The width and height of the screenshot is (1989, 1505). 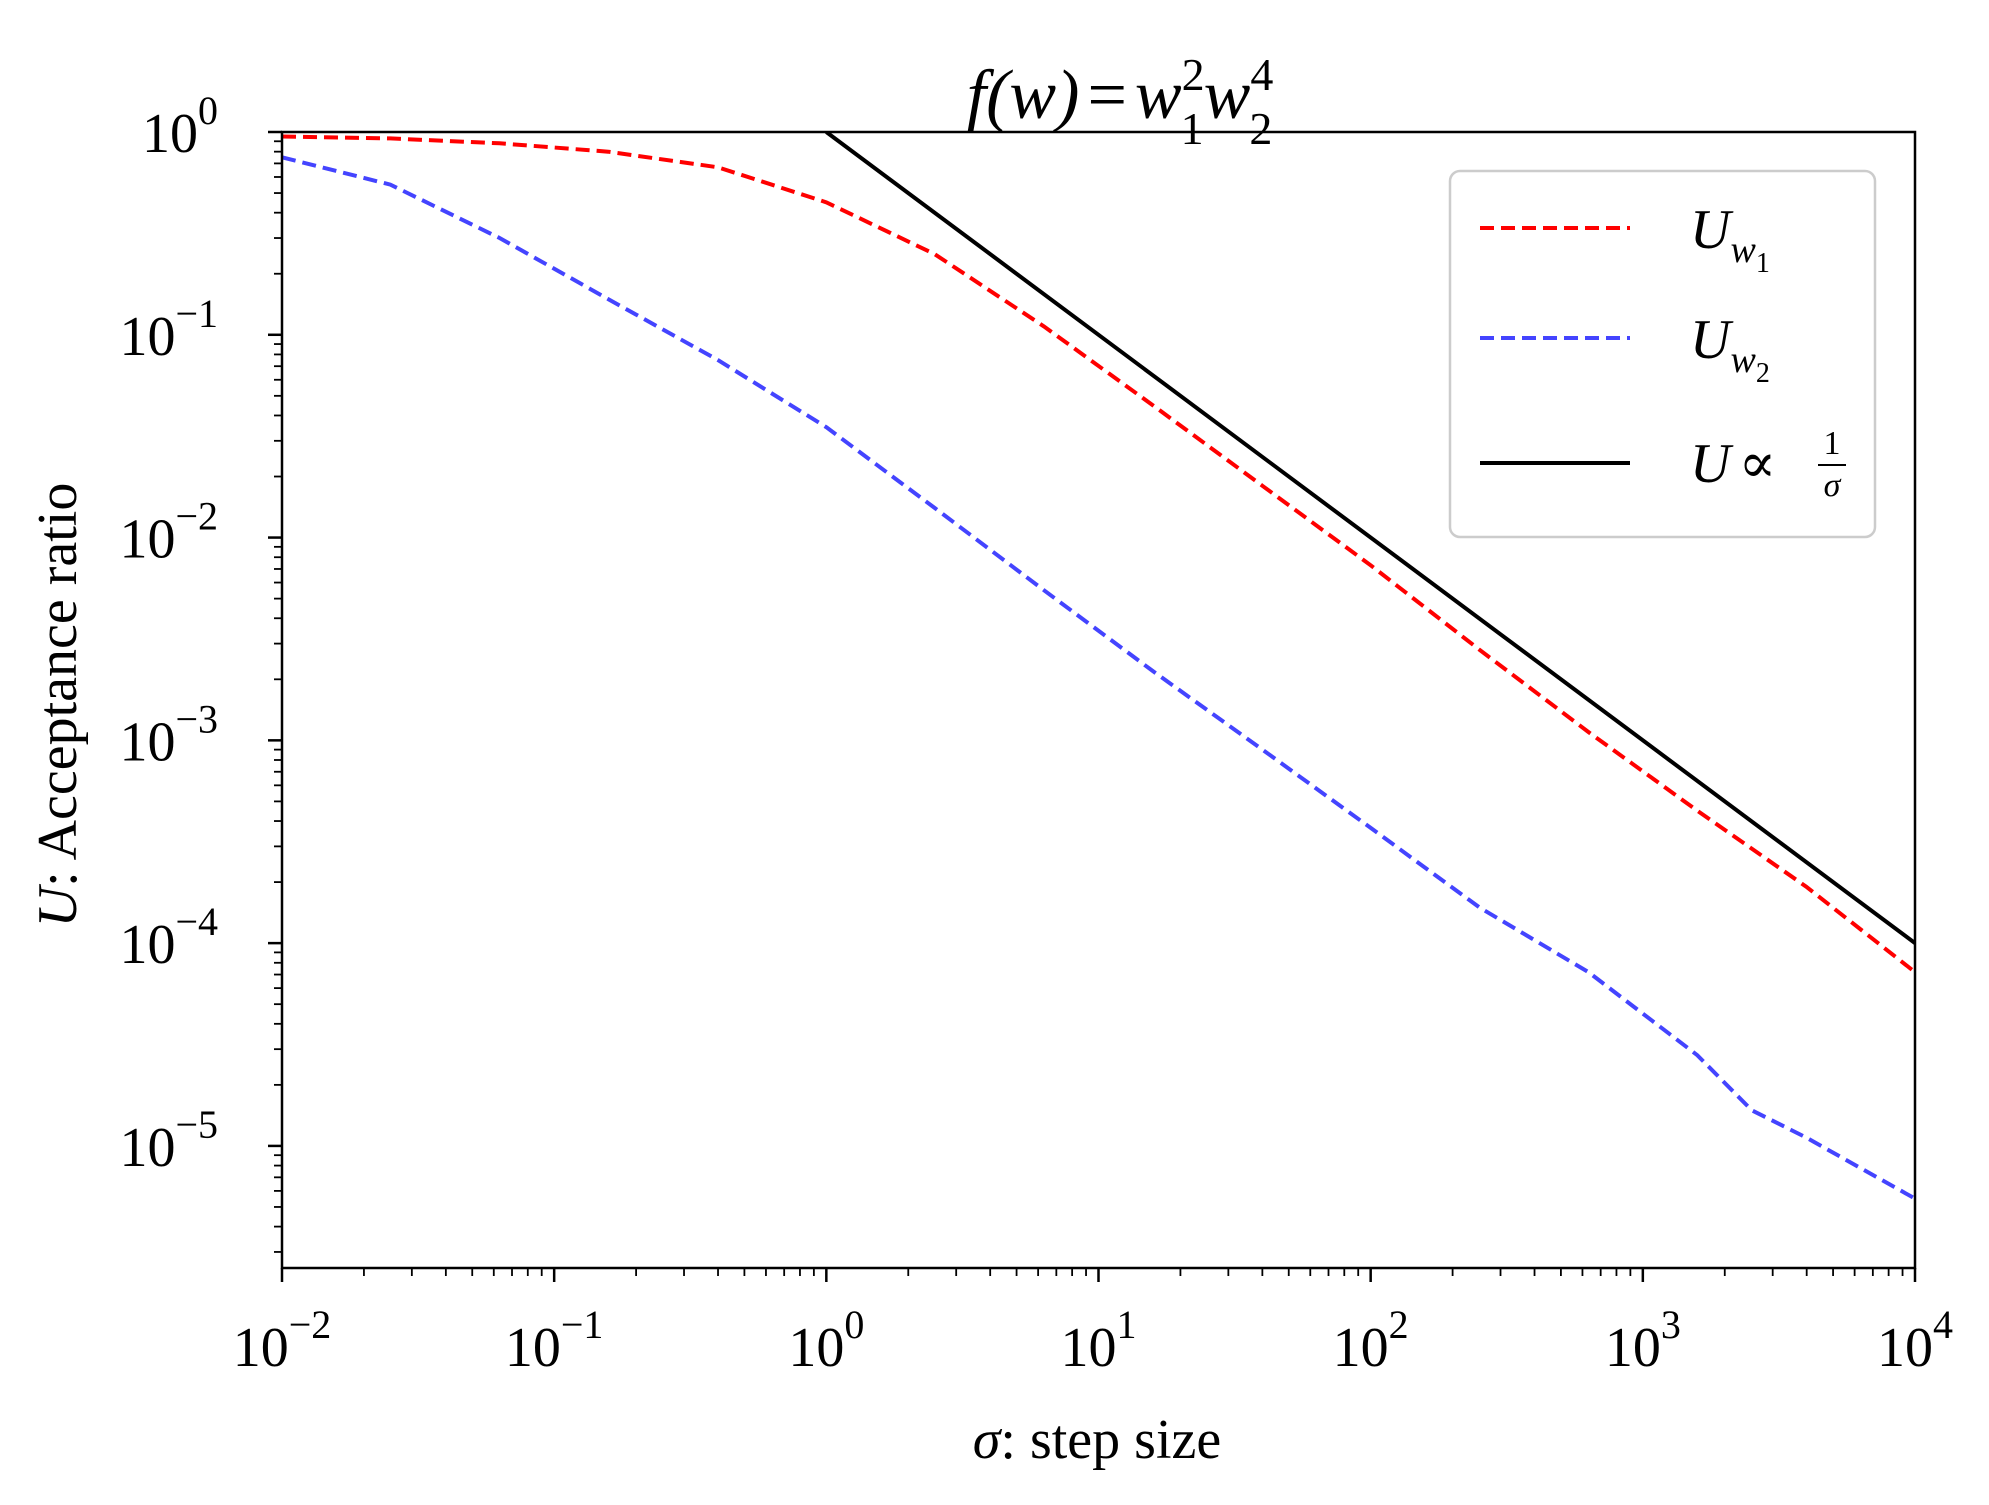 I want to click on x-tick-label: 10⁻¹, so click(x=554, y=1340).